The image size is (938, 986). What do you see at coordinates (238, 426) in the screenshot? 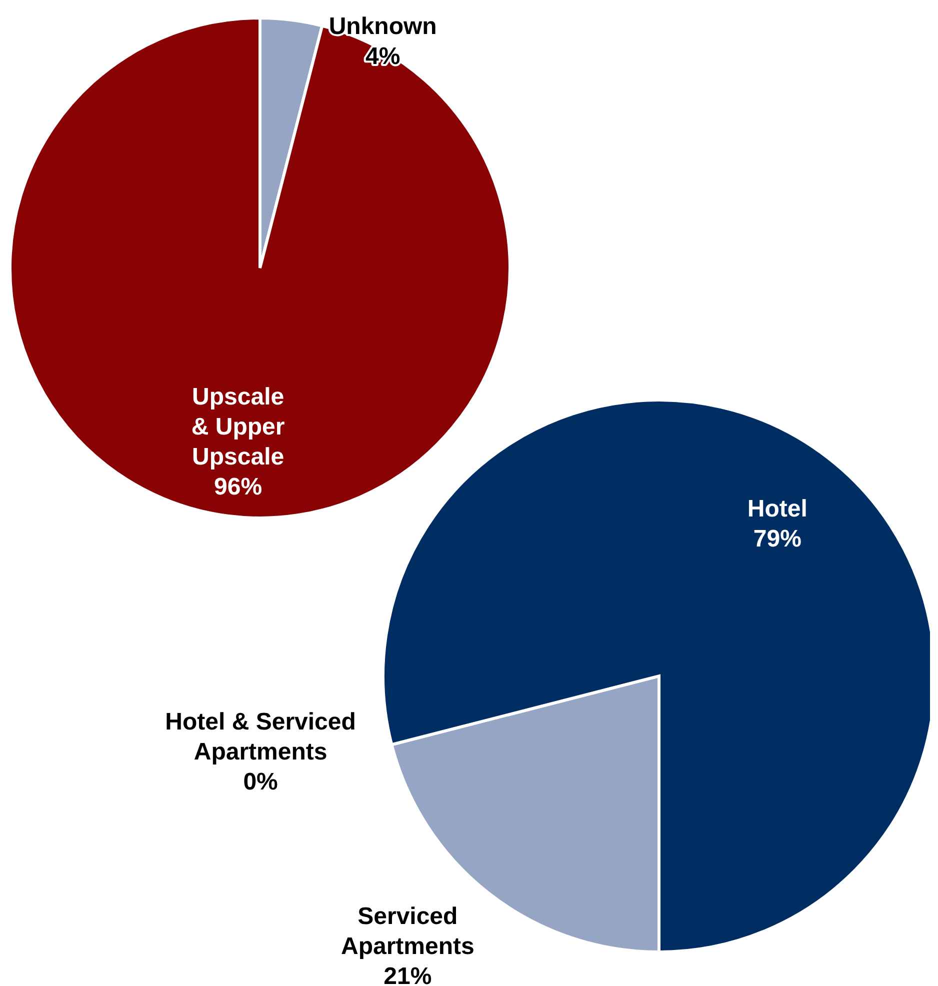
I see `slice-label: Upscale & Upper Upscale` at bounding box center [238, 426].